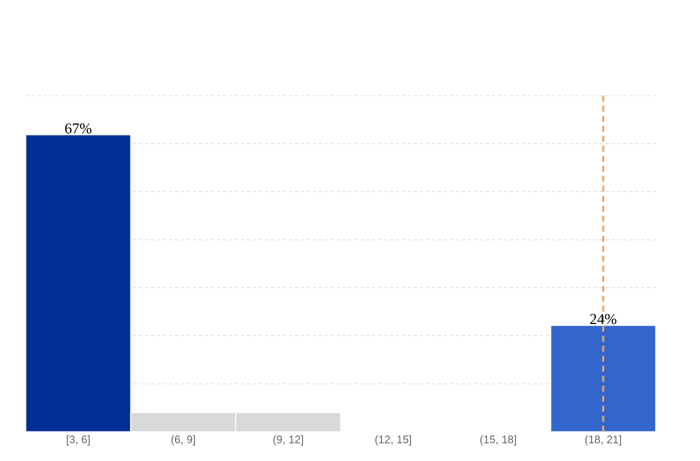  Describe the element at coordinates (183, 440) in the screenshot. I see `x-tick-label: (6, 9]` at that location.